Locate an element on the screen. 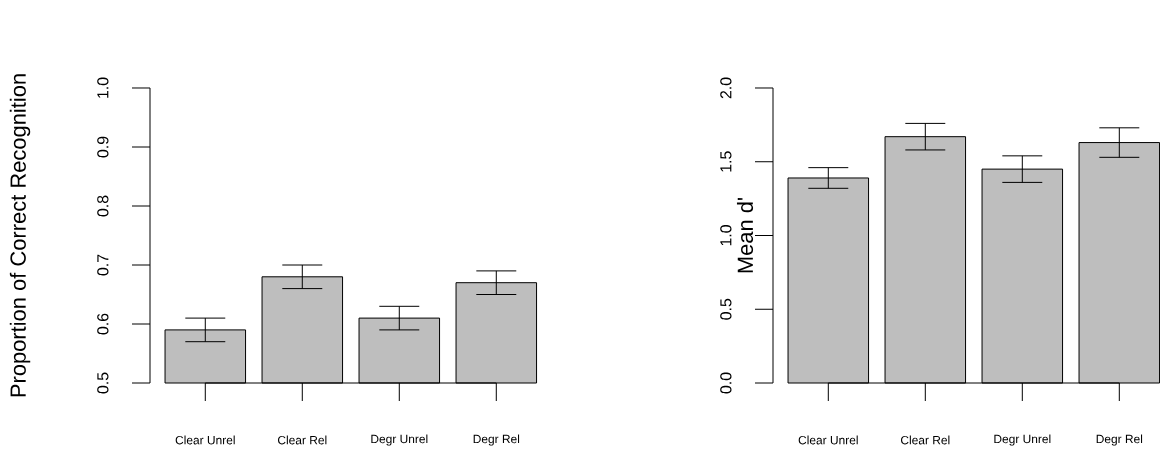 The height and width of the screenshot is (456, 1160). y-axis-title: Proportion of Correct Recognition is located at coordinates (20, 235).